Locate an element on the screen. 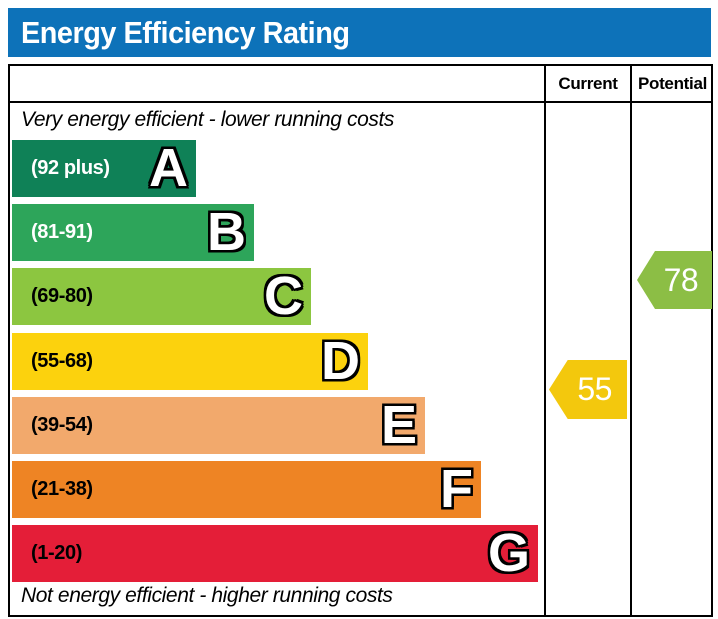 The height and width of the screenshot is (619, 718). current-column-divider is located at coordinates (545, 340).